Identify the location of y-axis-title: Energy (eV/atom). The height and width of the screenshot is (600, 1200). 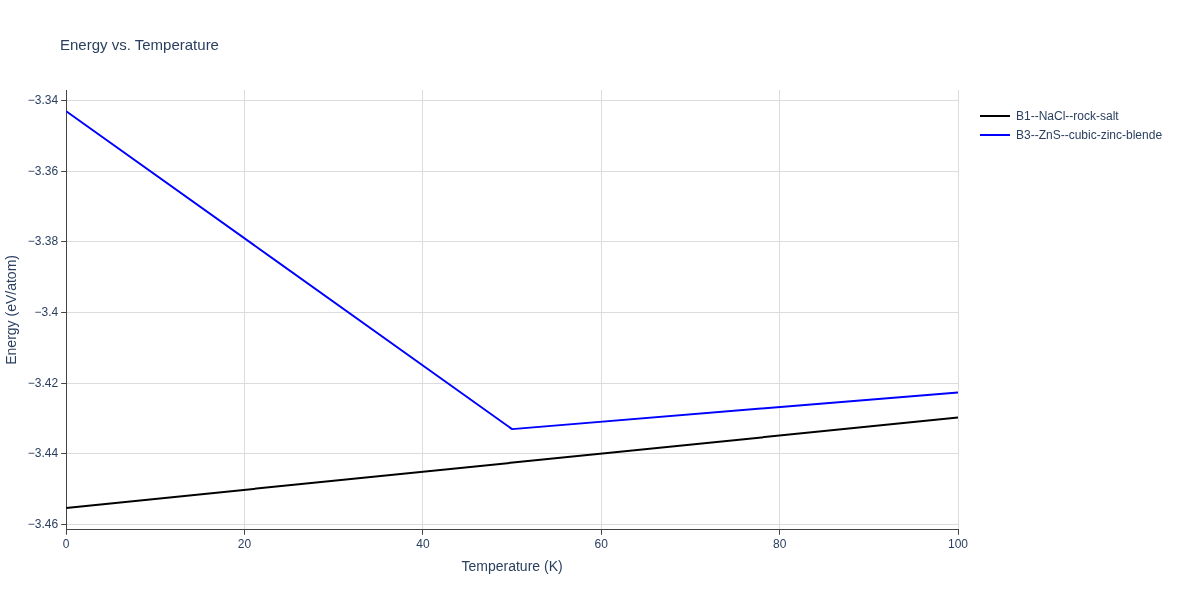
(11, 310).